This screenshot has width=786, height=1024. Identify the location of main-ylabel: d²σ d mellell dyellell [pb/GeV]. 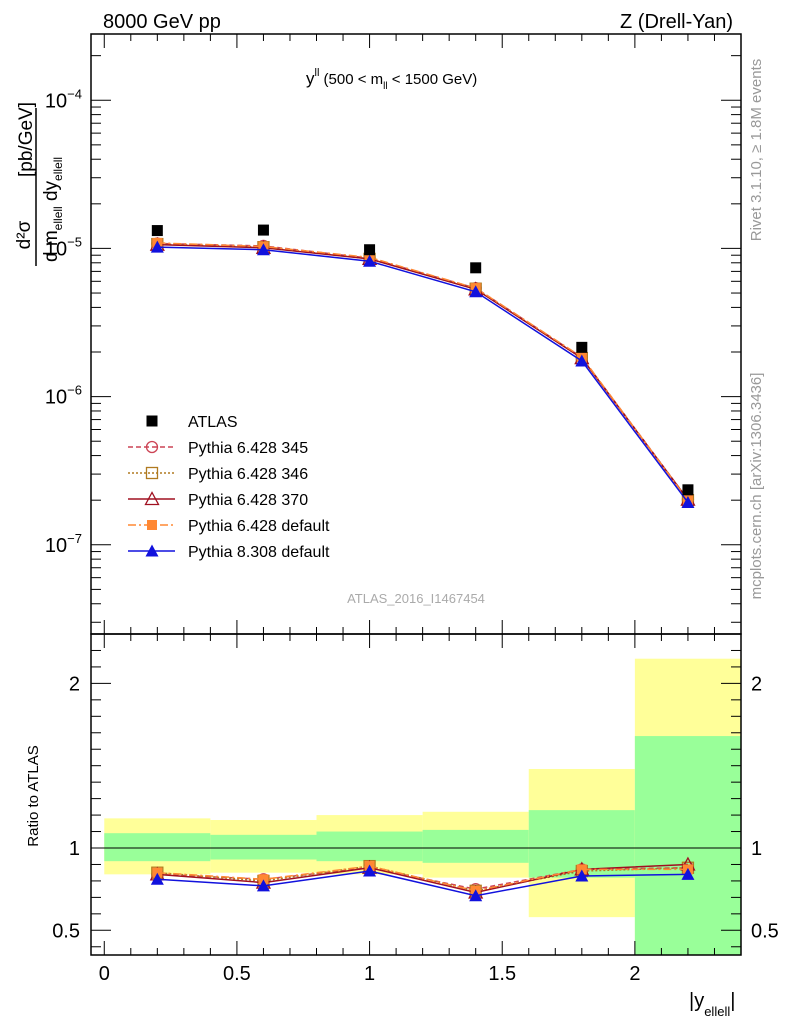
(39, 184).